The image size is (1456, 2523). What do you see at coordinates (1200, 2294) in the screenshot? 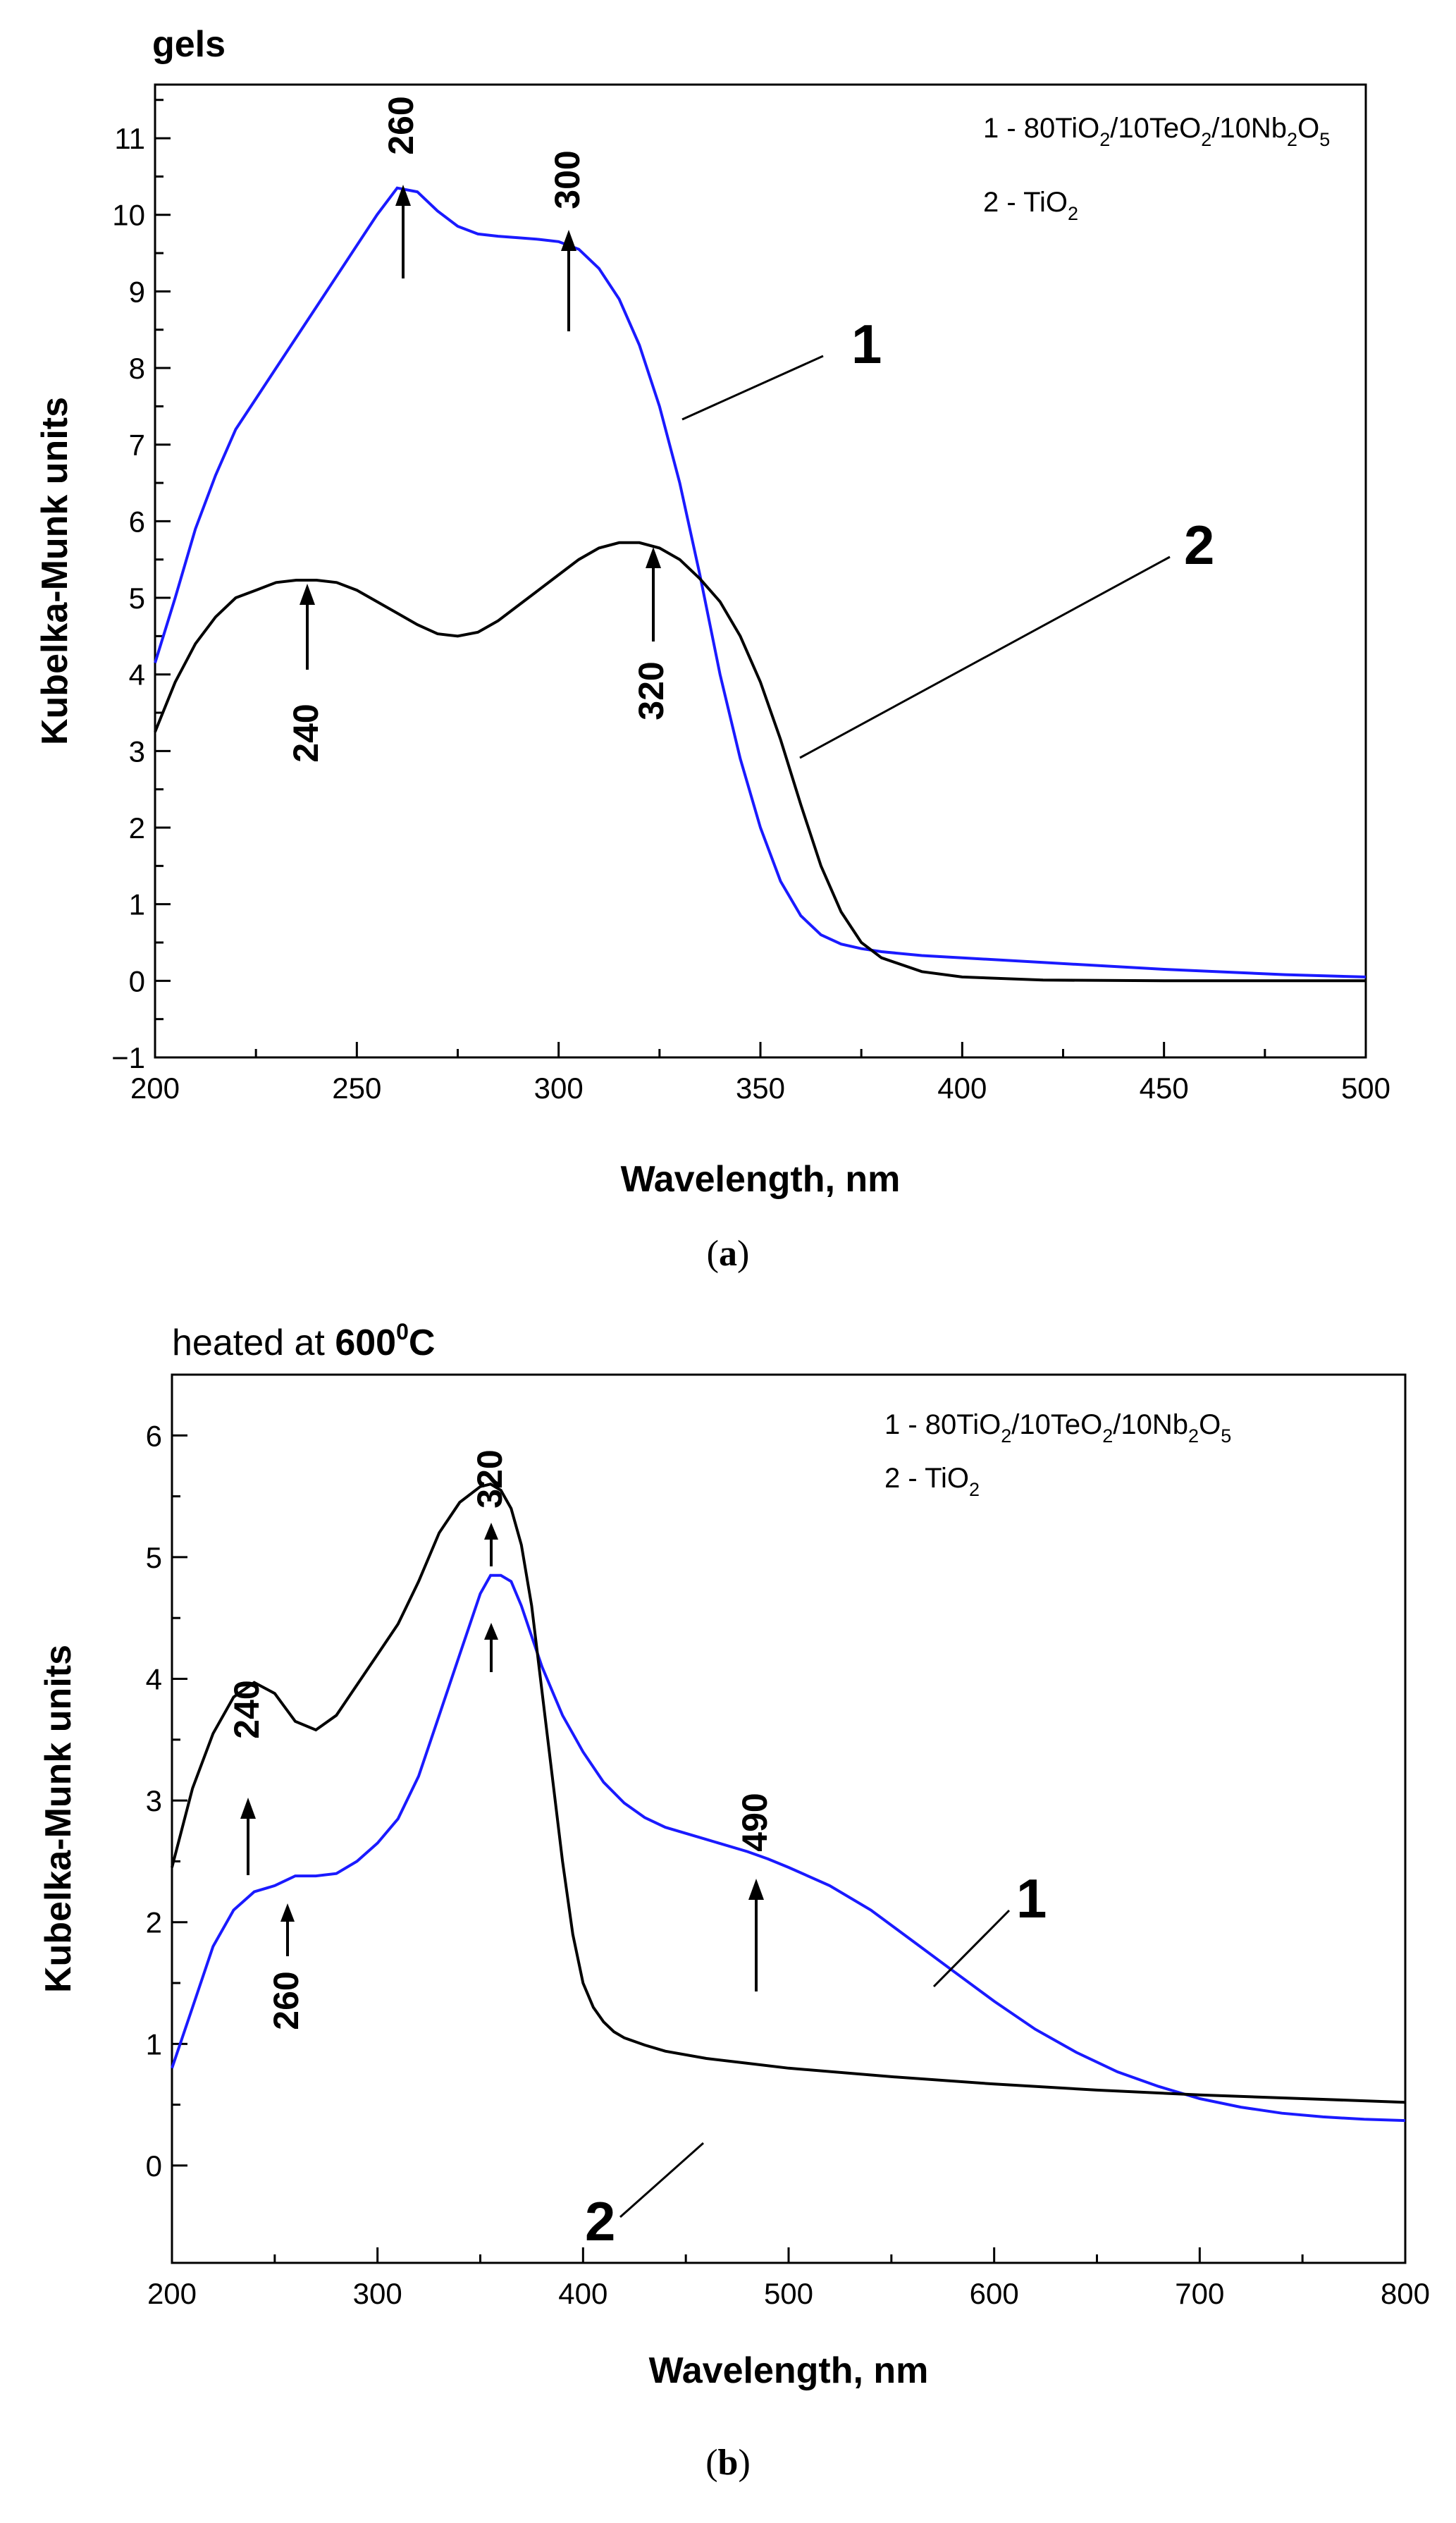
I see `x-tick-label: 700` at bounding box center [1200, 2294].